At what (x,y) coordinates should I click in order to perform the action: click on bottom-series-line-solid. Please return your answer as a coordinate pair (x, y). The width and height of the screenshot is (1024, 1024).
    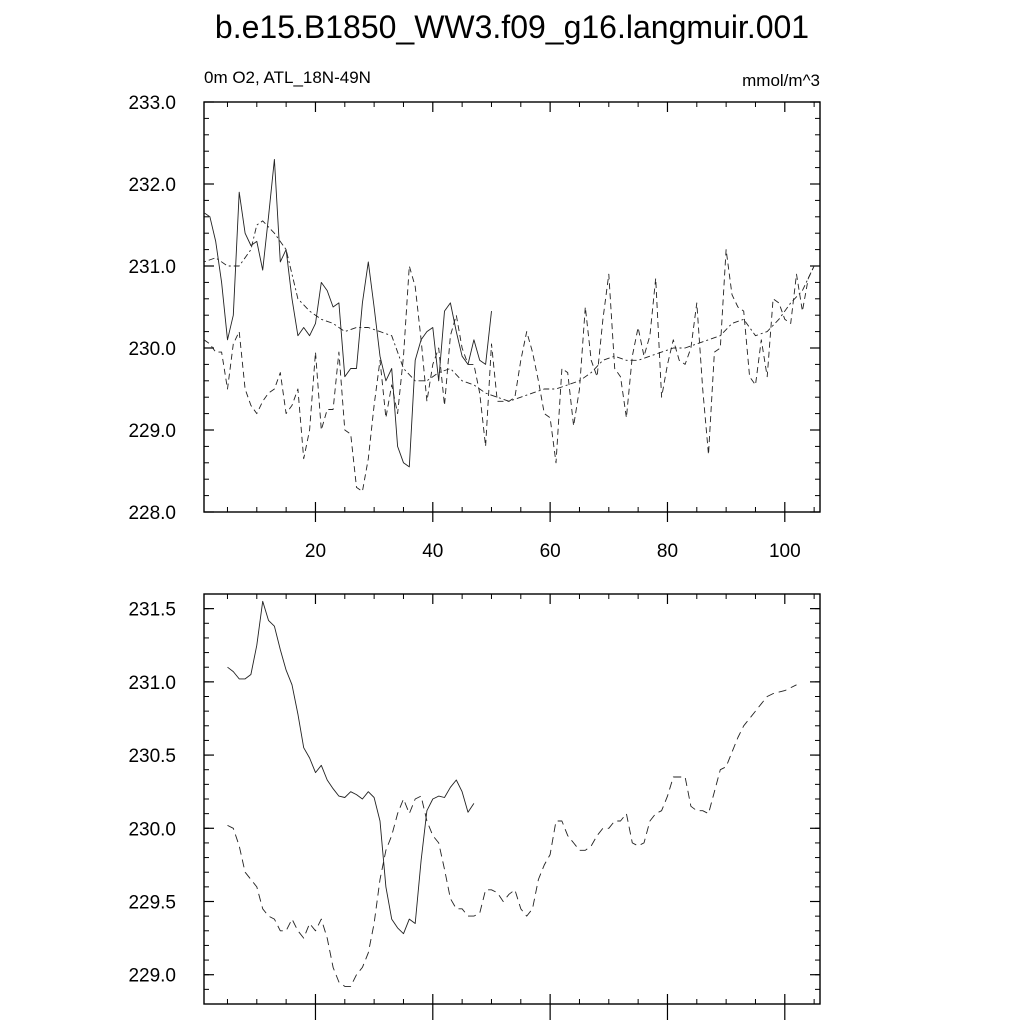
    Looking at the image, I should click on (351, 767).